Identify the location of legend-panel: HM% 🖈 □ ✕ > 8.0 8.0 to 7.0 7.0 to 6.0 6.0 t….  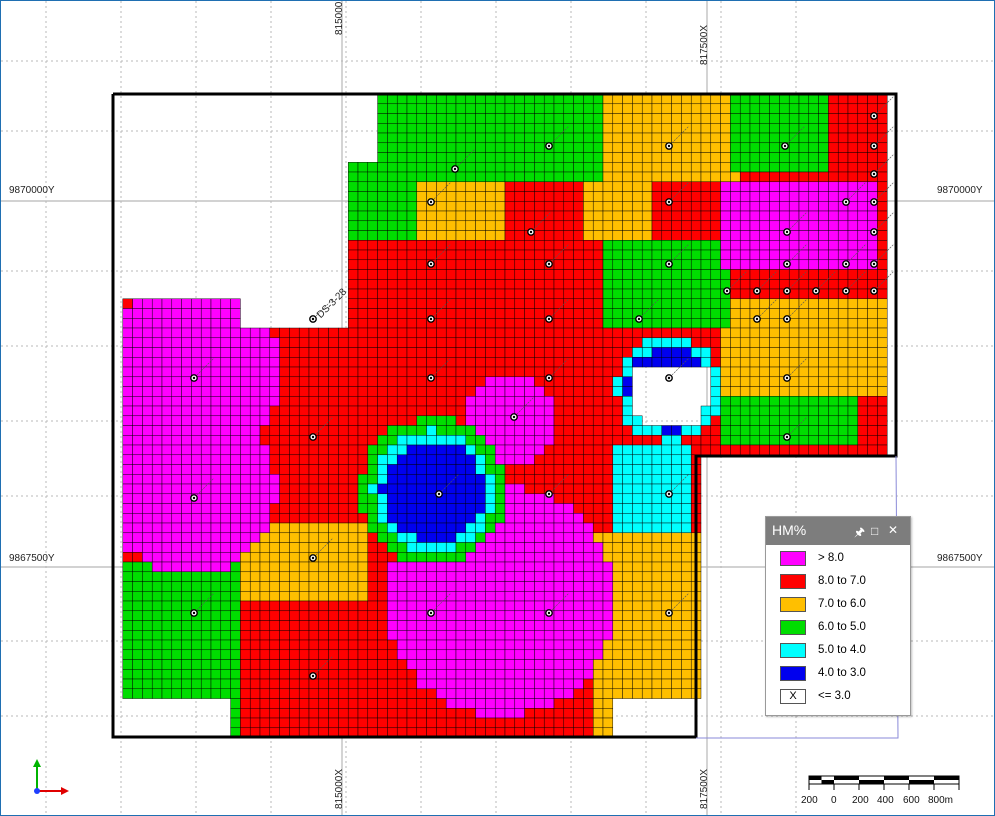
(838, 616).